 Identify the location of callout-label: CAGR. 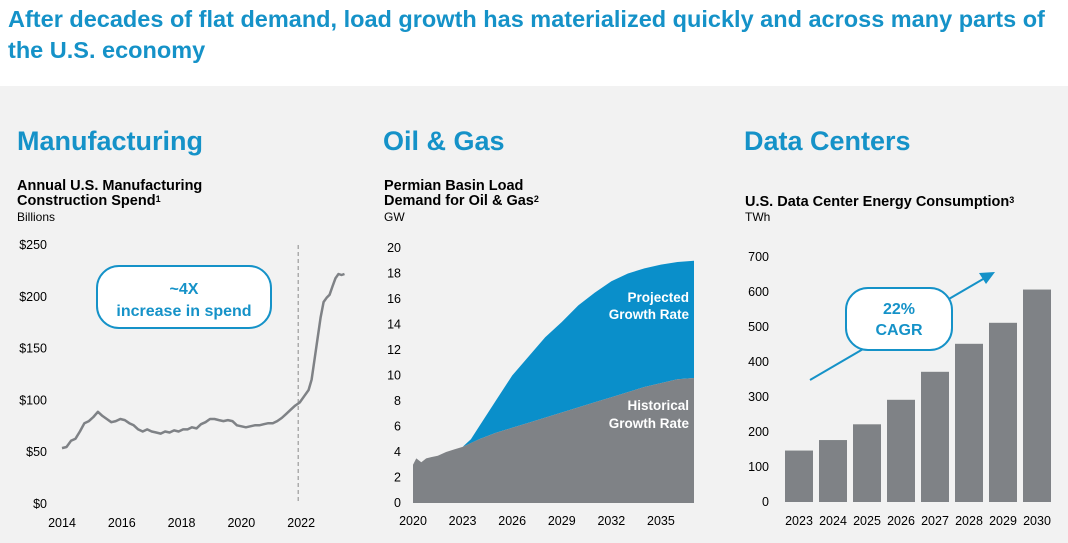
(899, 330).